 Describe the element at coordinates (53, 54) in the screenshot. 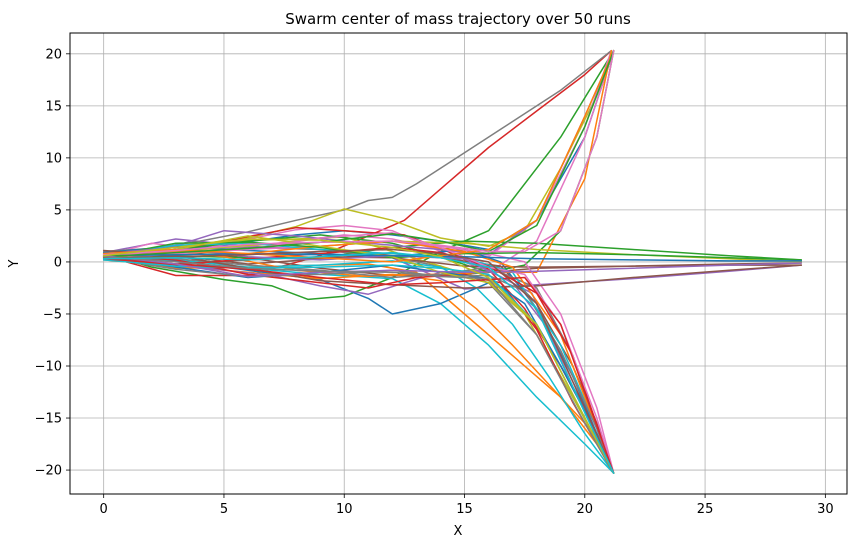

I see `y-tick-label: 20` at that location.